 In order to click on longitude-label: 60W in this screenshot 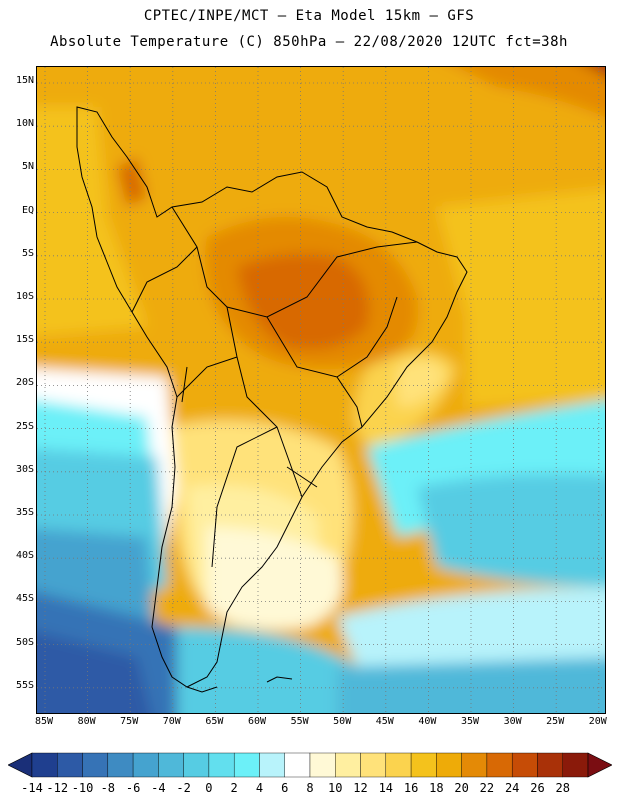, I will do `click(257, 721)`.